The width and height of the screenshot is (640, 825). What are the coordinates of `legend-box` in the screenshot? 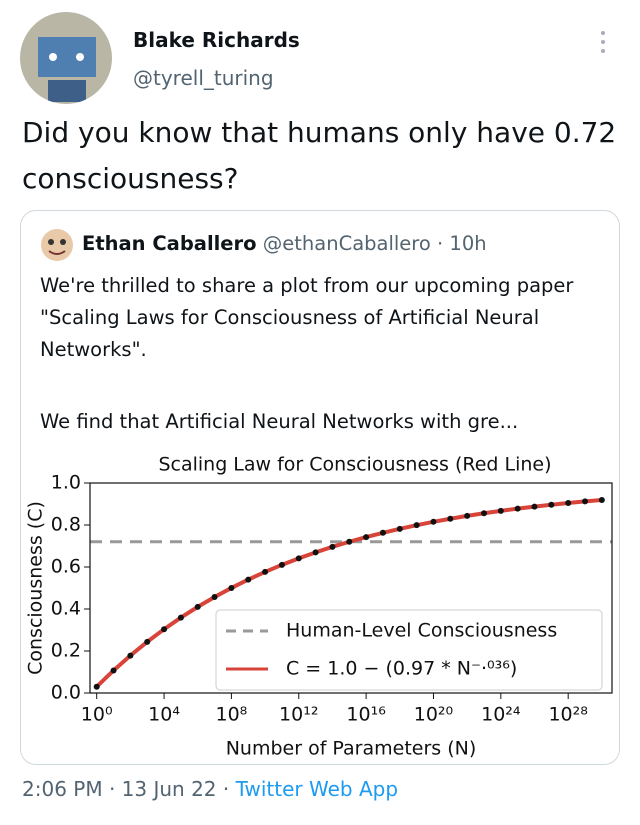 It's located at (409, 650).